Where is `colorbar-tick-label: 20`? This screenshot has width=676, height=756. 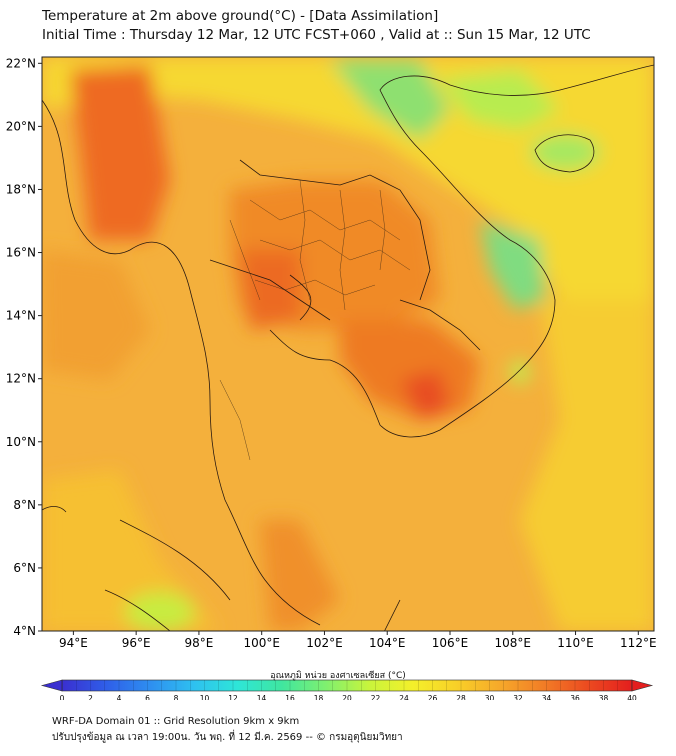
colorbar-tick-label: 20 is located at coordinates (347, 697).